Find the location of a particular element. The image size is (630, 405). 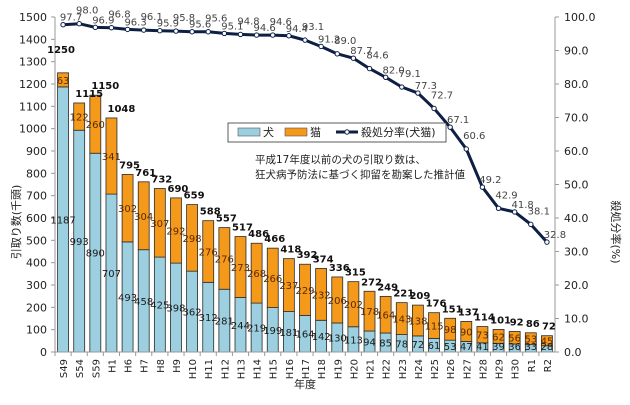

label-cat: 143 is located at coordinates (401, 320).